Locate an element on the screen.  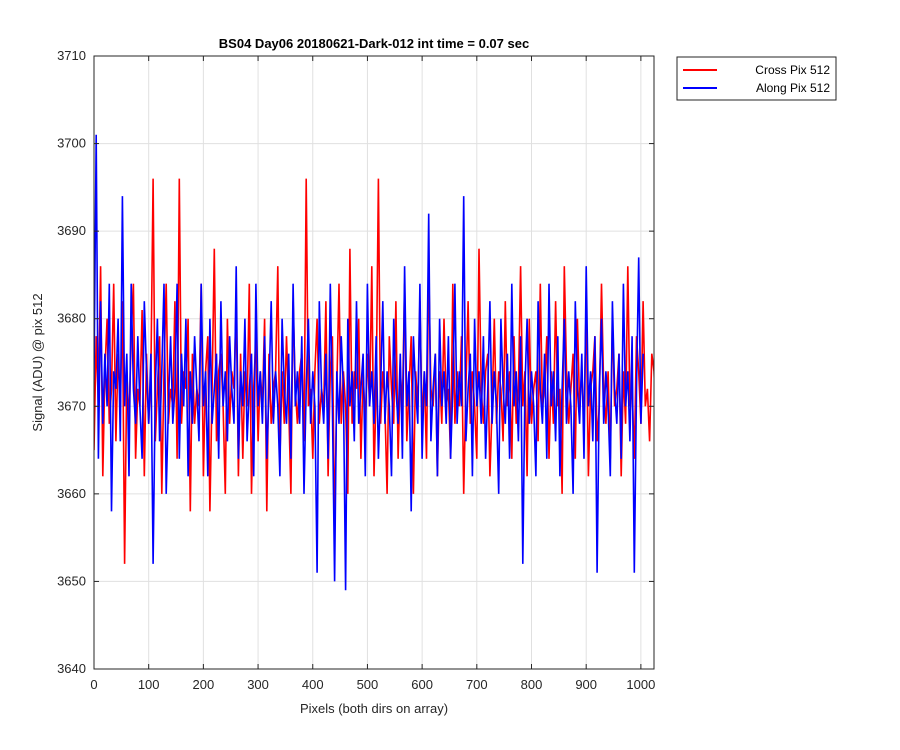
x-tick-label: 1000 is located at coordinates (640, 684).